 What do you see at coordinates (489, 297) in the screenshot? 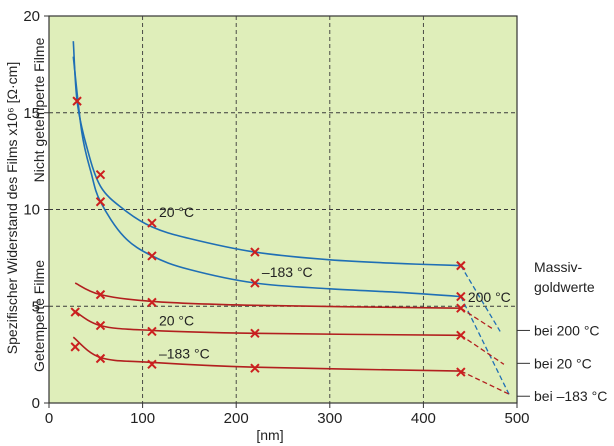
I see `series-label: 200 °C` at bounding box center [489, 297].